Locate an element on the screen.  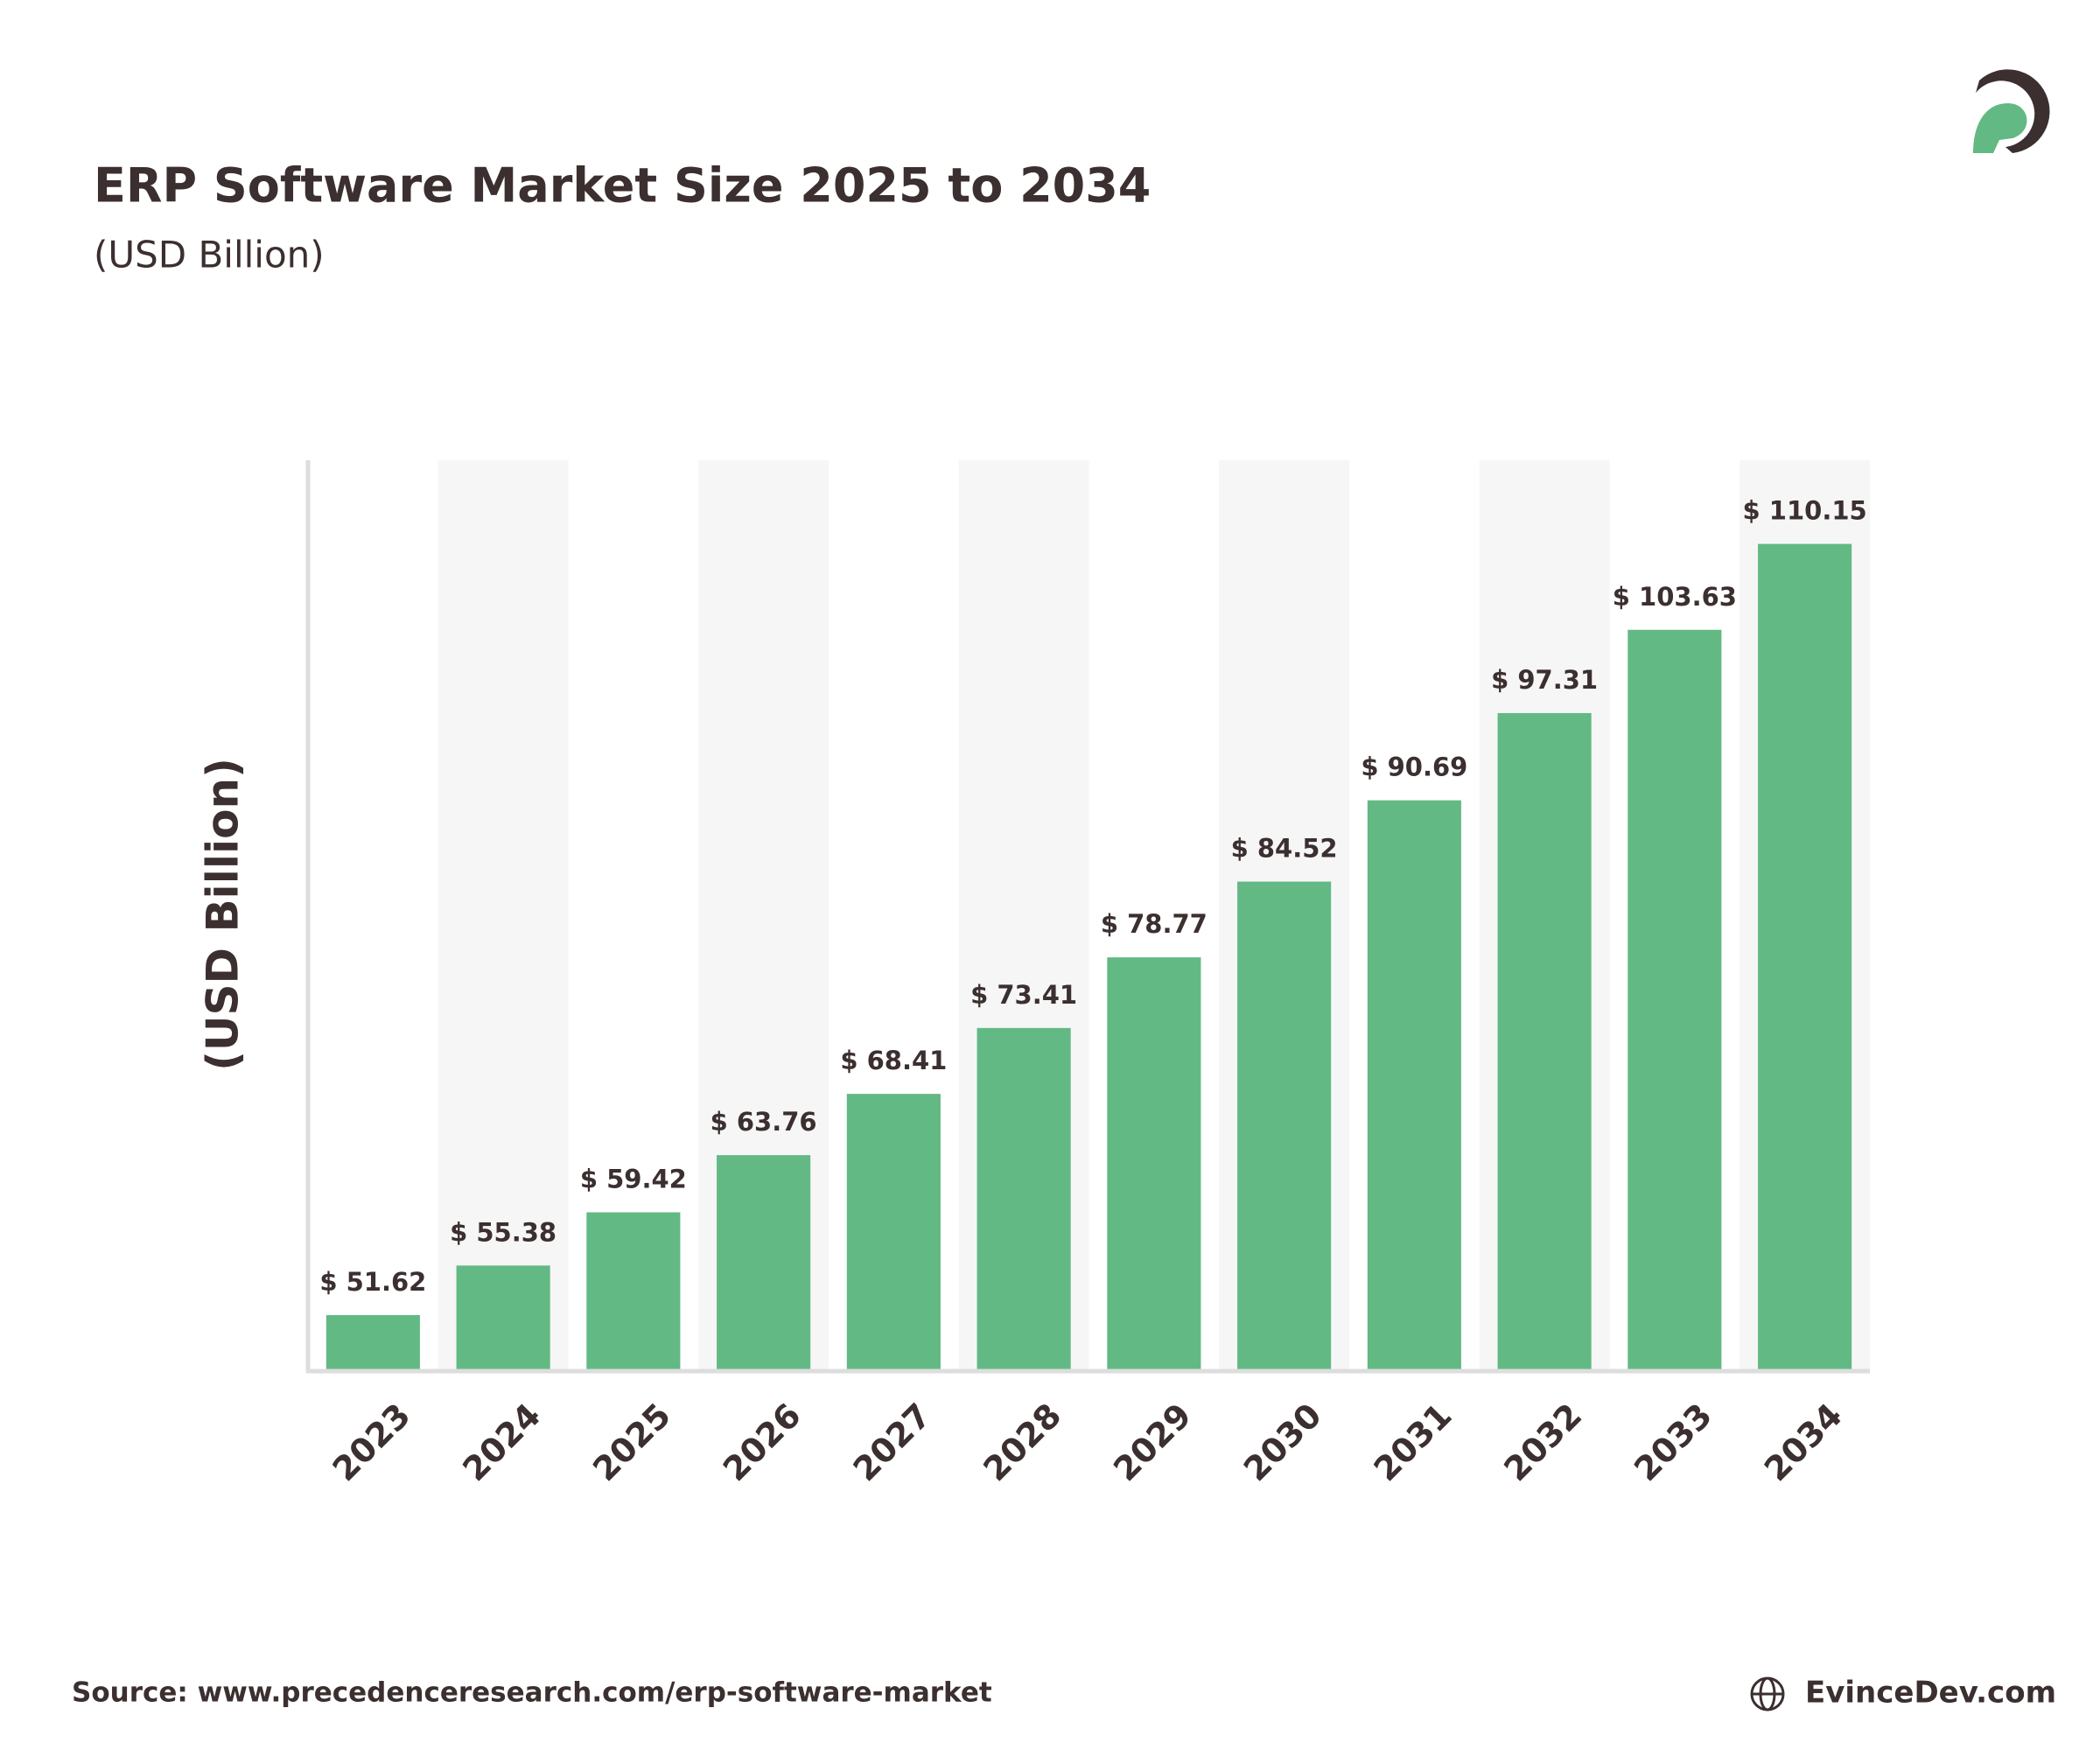
value-label: $ 110.15 is located at coordinates (1805, 511).